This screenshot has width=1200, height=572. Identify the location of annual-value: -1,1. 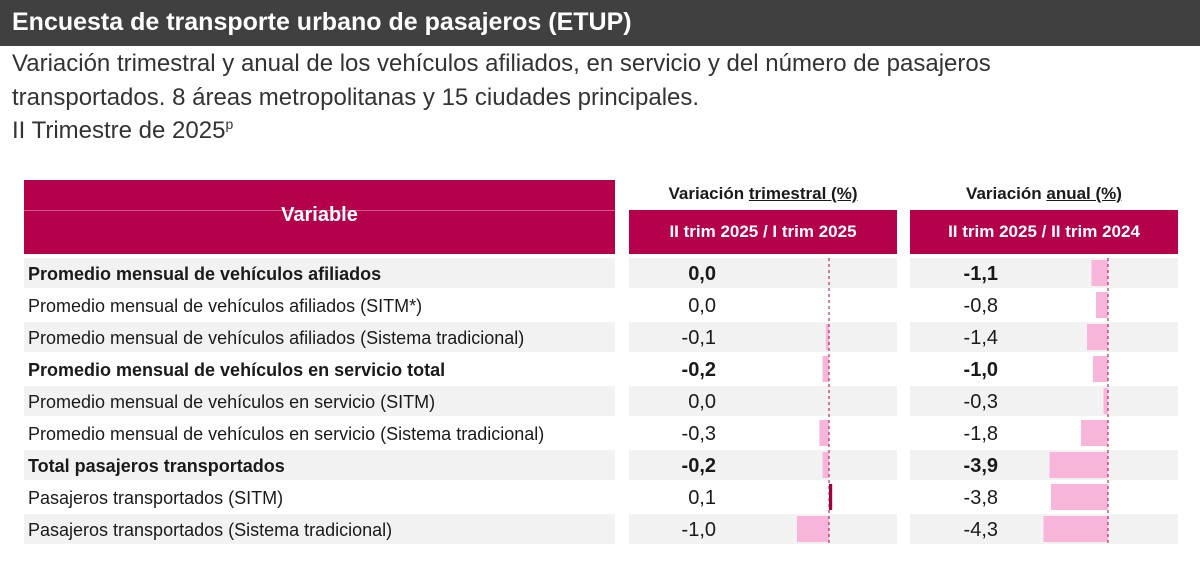
(980, 274).